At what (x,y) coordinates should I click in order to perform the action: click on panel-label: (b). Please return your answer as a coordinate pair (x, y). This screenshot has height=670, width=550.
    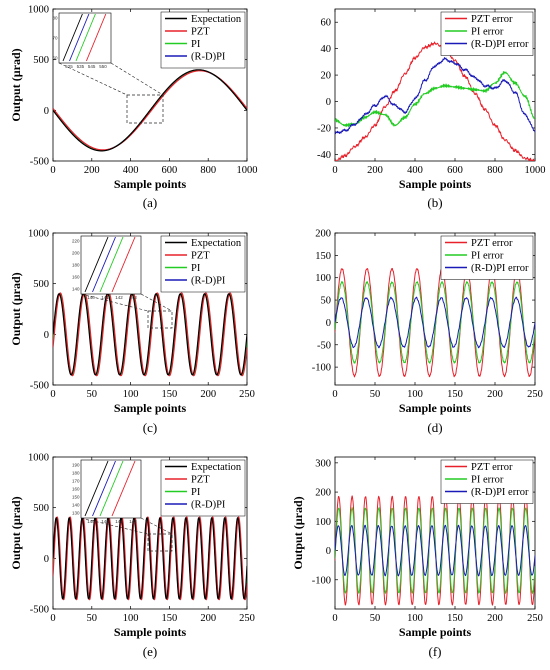
    Looking at the image, I should click on (434, 202).